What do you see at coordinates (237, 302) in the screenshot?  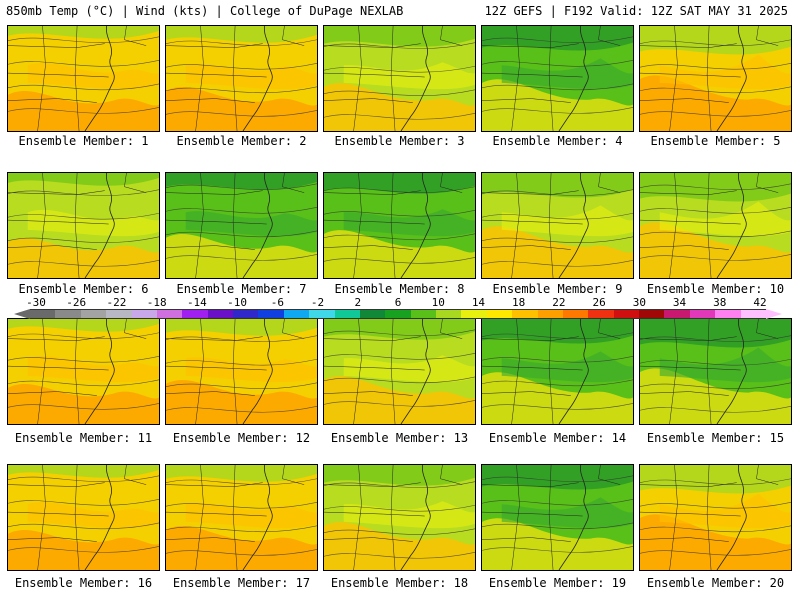 I see `colorbar-tick-label: -10` at bounding box center [237, 302].